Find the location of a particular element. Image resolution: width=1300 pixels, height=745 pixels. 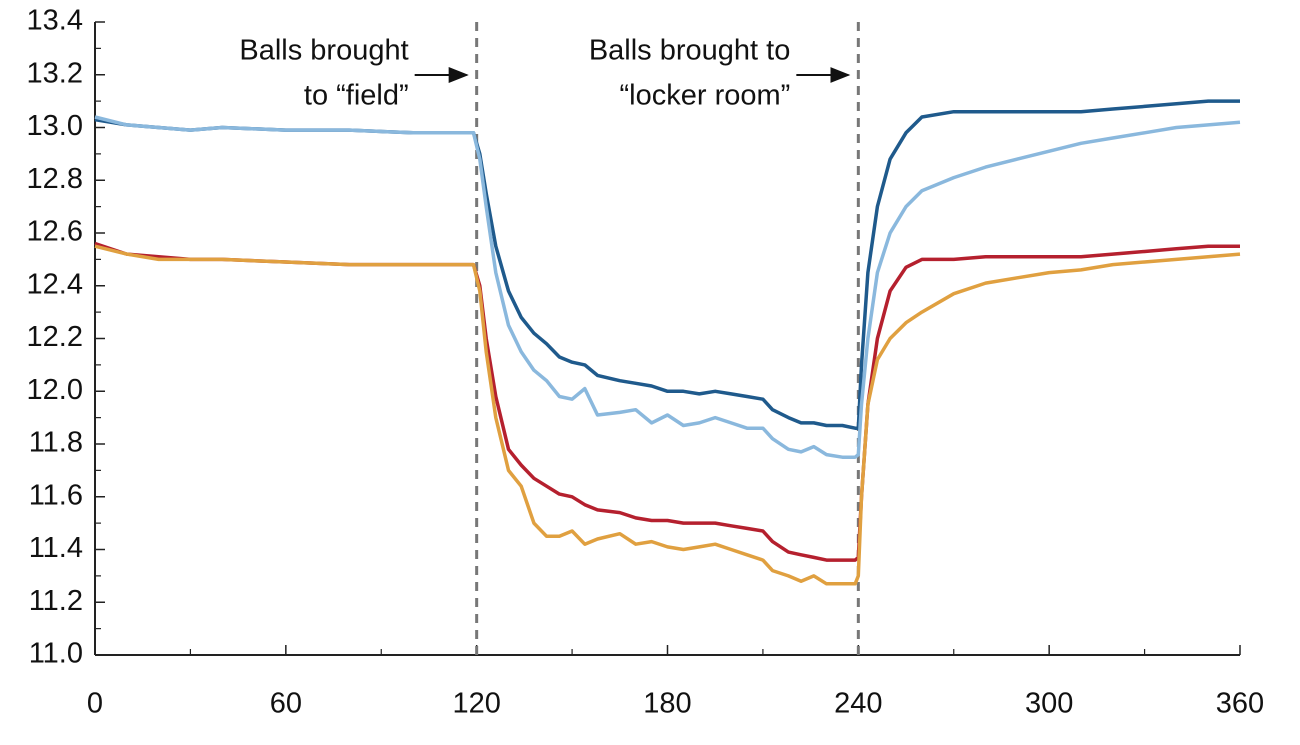

x-tick-label: 240 is located at coordinates (858, 704).